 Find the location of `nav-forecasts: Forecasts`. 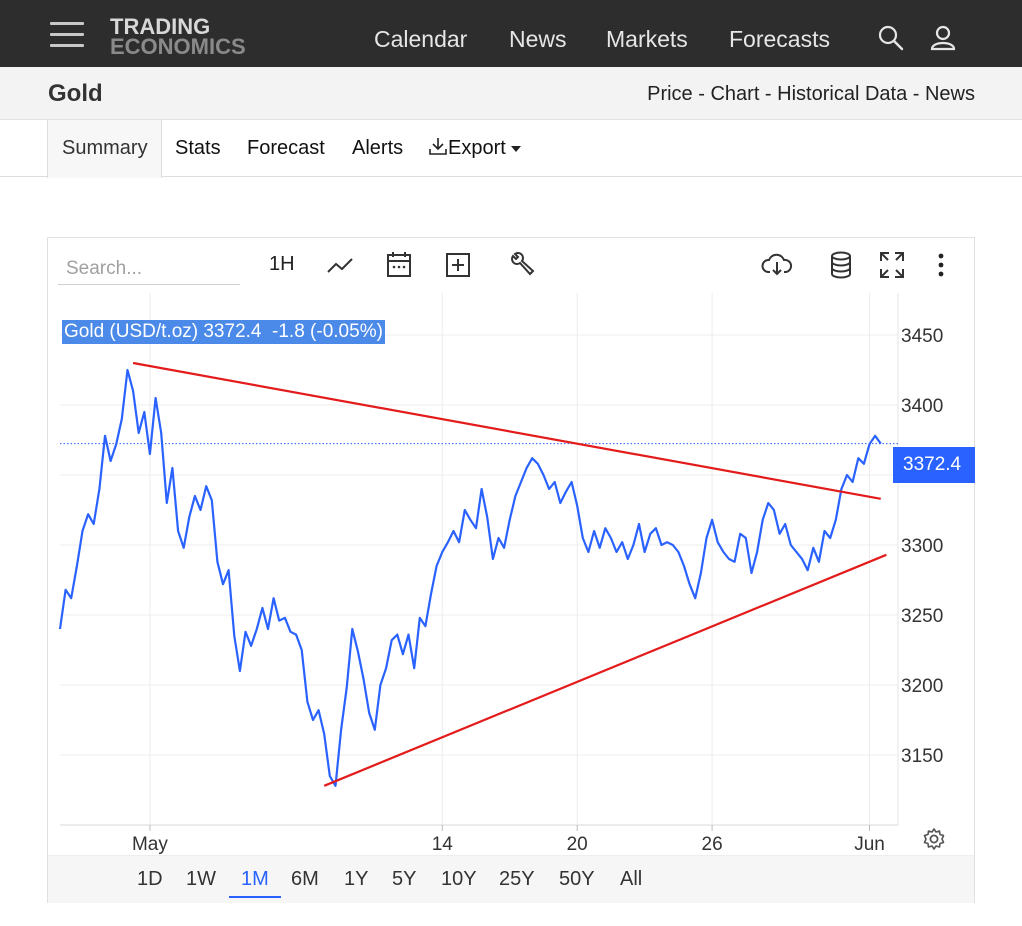

nav-forecasts: Forecasts is located at coordinates (779, 39).